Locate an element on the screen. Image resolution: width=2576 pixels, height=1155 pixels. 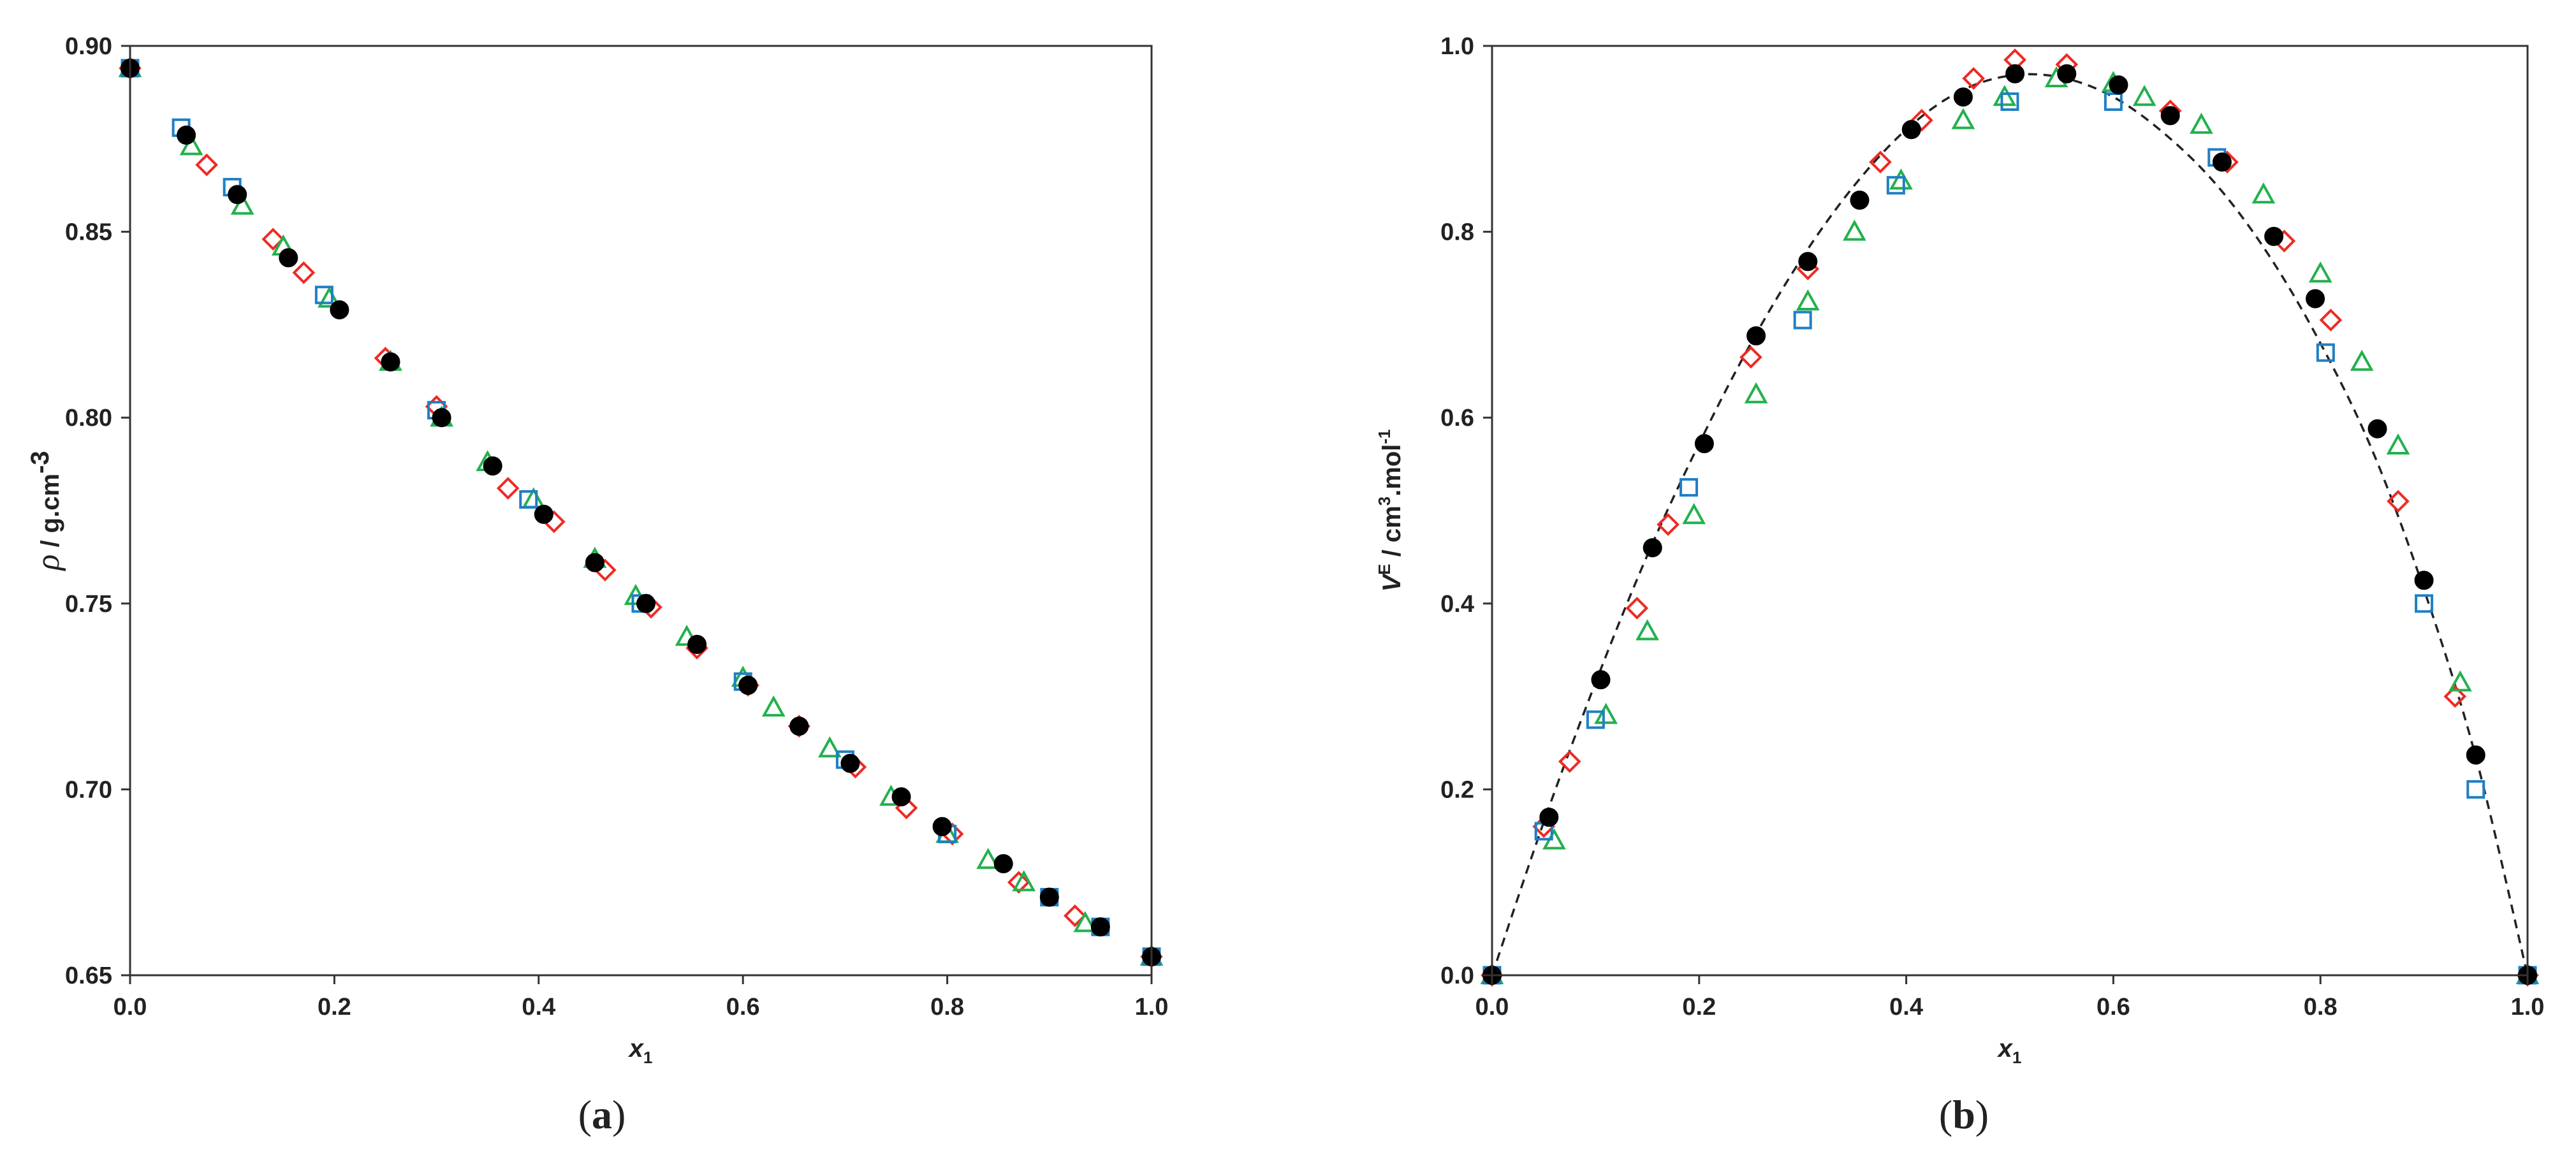
panel-a-x-axis-label: x1 is located at coordinates (640, 1051).